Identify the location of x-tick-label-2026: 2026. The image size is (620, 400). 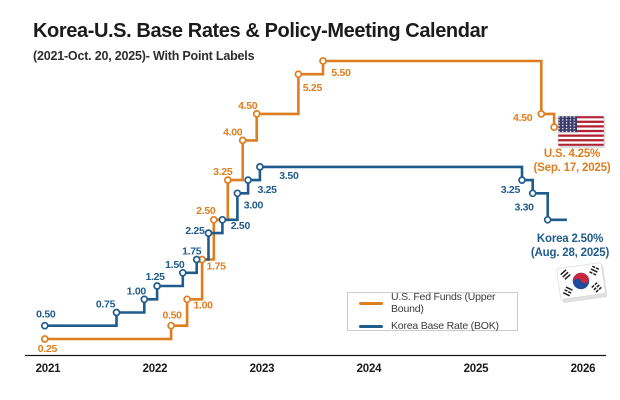
(583, 369).